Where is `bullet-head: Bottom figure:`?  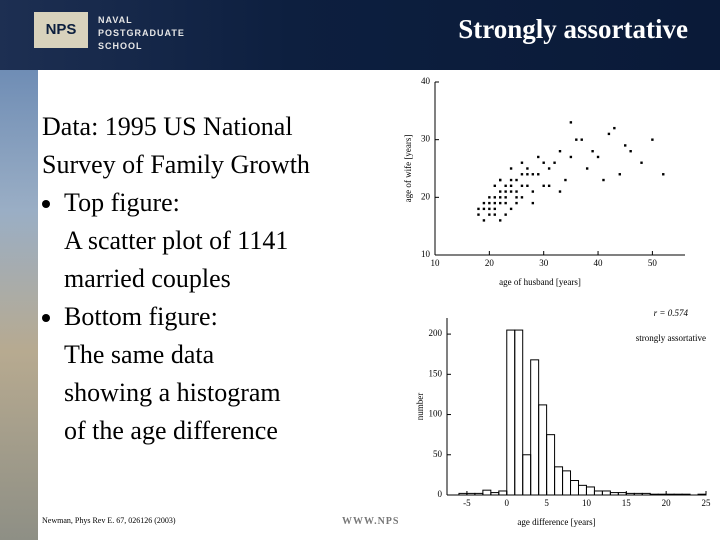 bullet-head: Bottom figure: is located at coordinates (141, 316).